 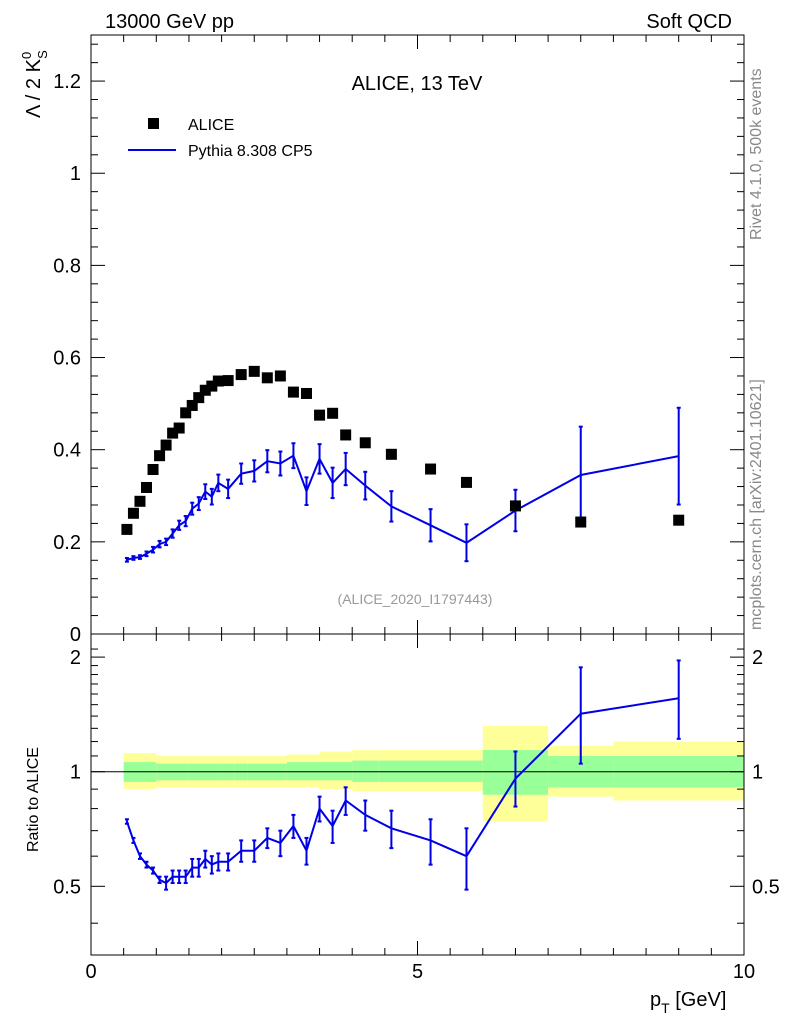 What do you see at coordinates (67, 543) in the screenshot?
I see `y-tick-label: 0.2` at bounding box center [67, 543].